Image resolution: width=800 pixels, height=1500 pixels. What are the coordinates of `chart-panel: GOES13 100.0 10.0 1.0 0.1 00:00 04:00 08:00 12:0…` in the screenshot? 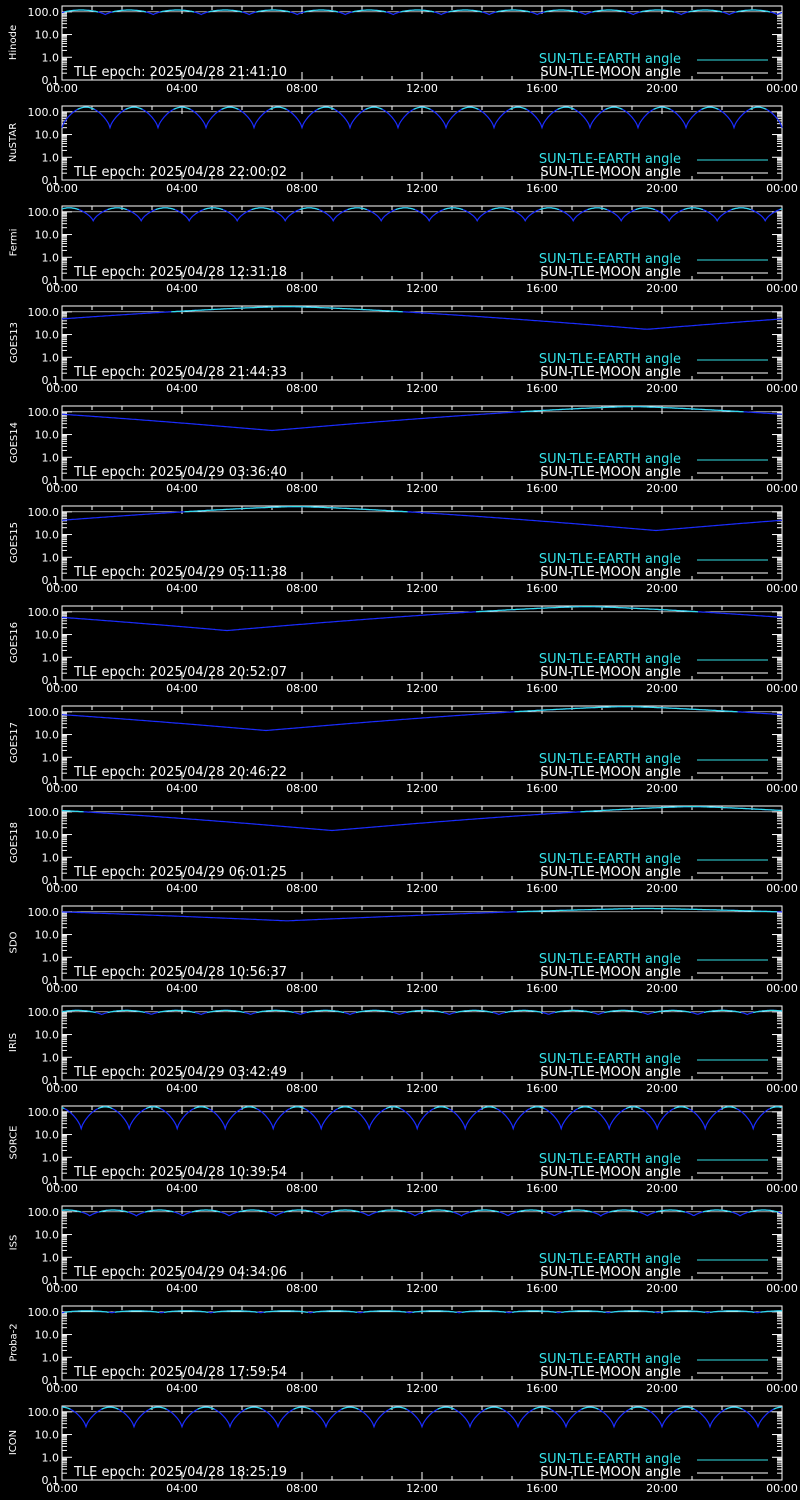 It's located at (400, 350).